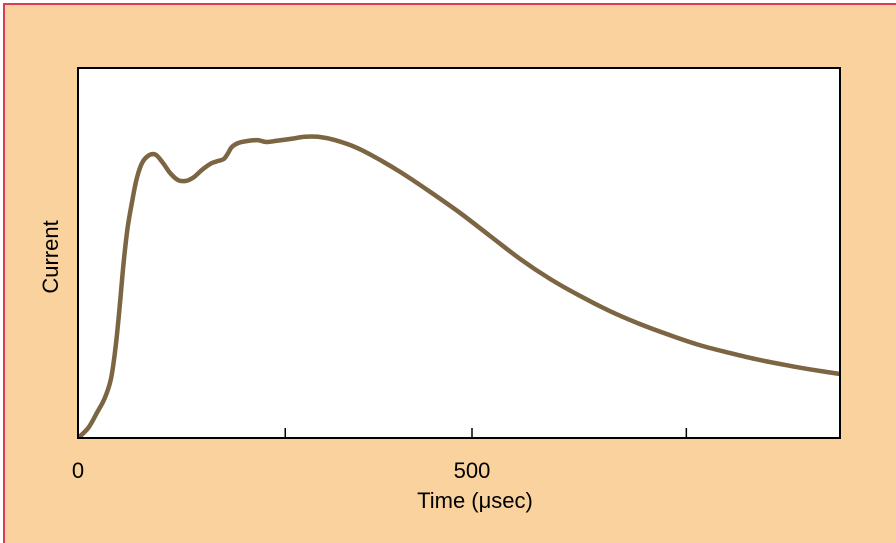 This screenshot has height=543, width=896. I want to click on y-axis-label: Current, so click(50, 256).